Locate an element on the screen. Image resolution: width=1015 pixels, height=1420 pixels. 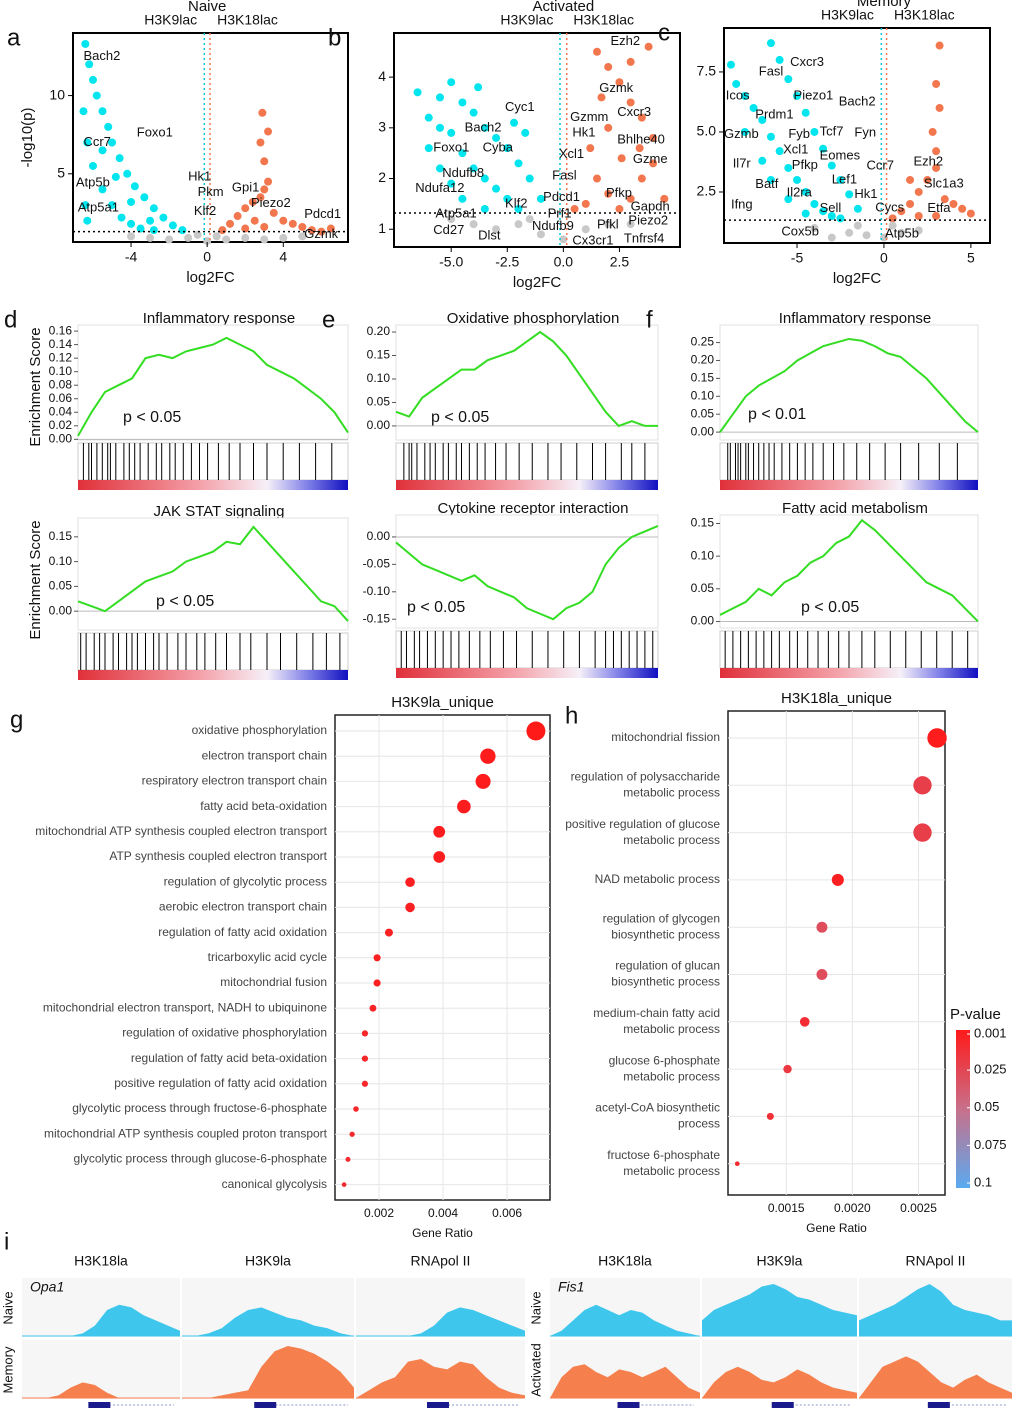
gene-label: Ndufb8 is located at coordinates (463, 172).